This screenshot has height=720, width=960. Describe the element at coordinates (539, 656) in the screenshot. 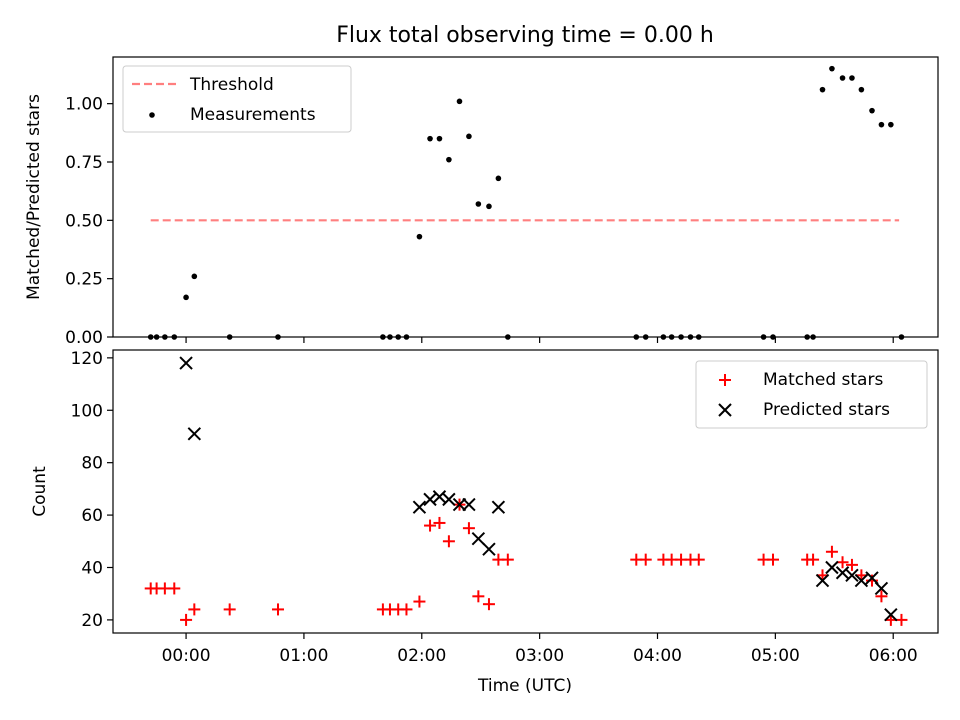

I see `x-tick-label: 03:00` at that location.